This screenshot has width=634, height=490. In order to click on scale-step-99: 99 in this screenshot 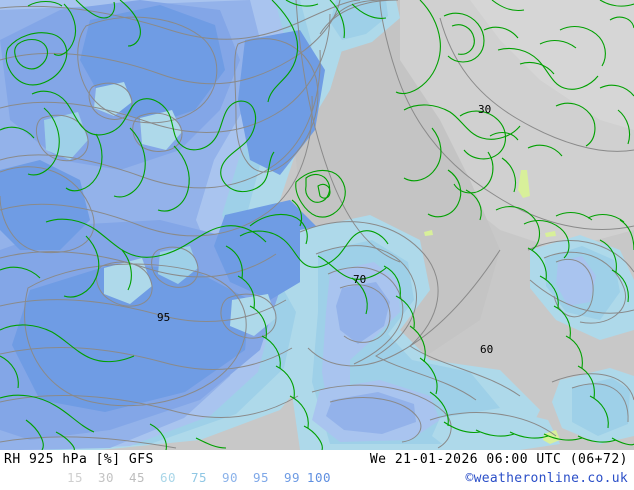, I will do `click(291, 477)`.